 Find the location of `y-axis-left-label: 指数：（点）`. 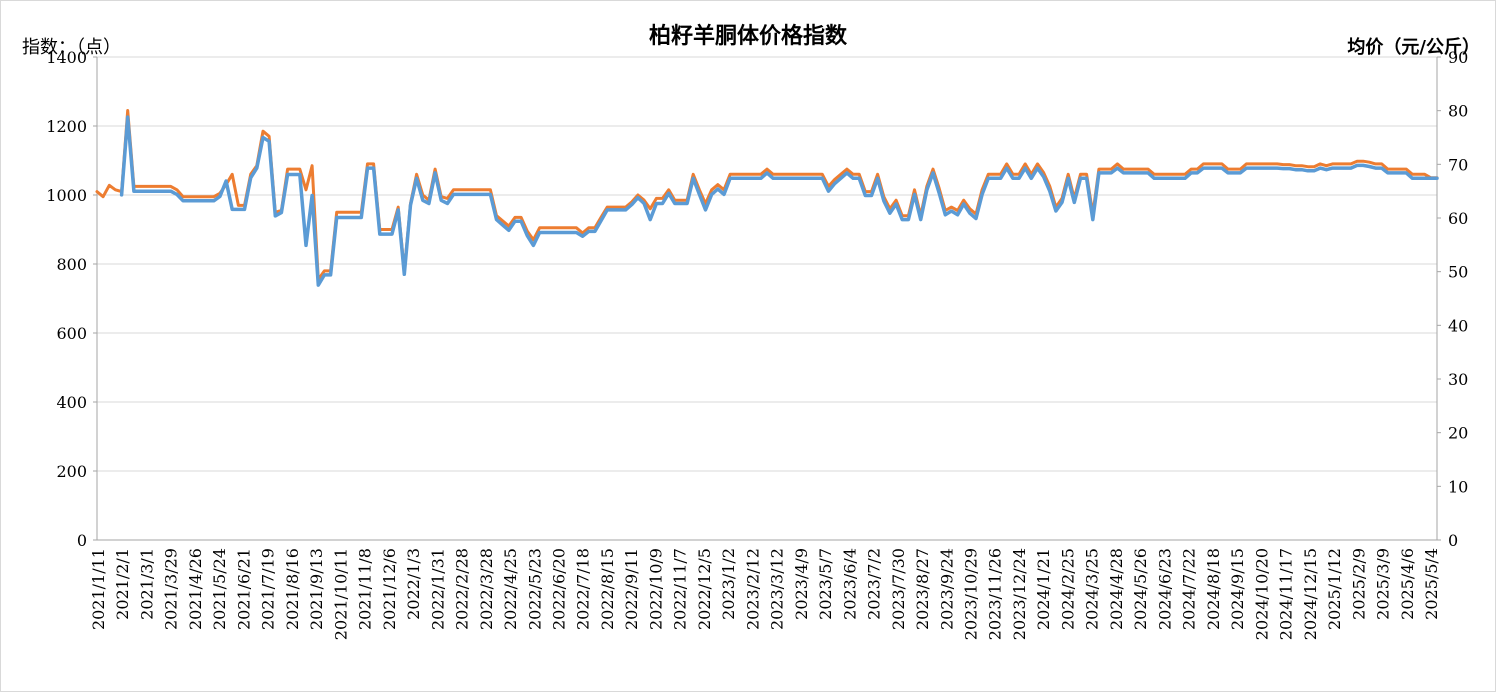

y-axis-left-label: 指数：（点） is located at coordinates (71, 47).